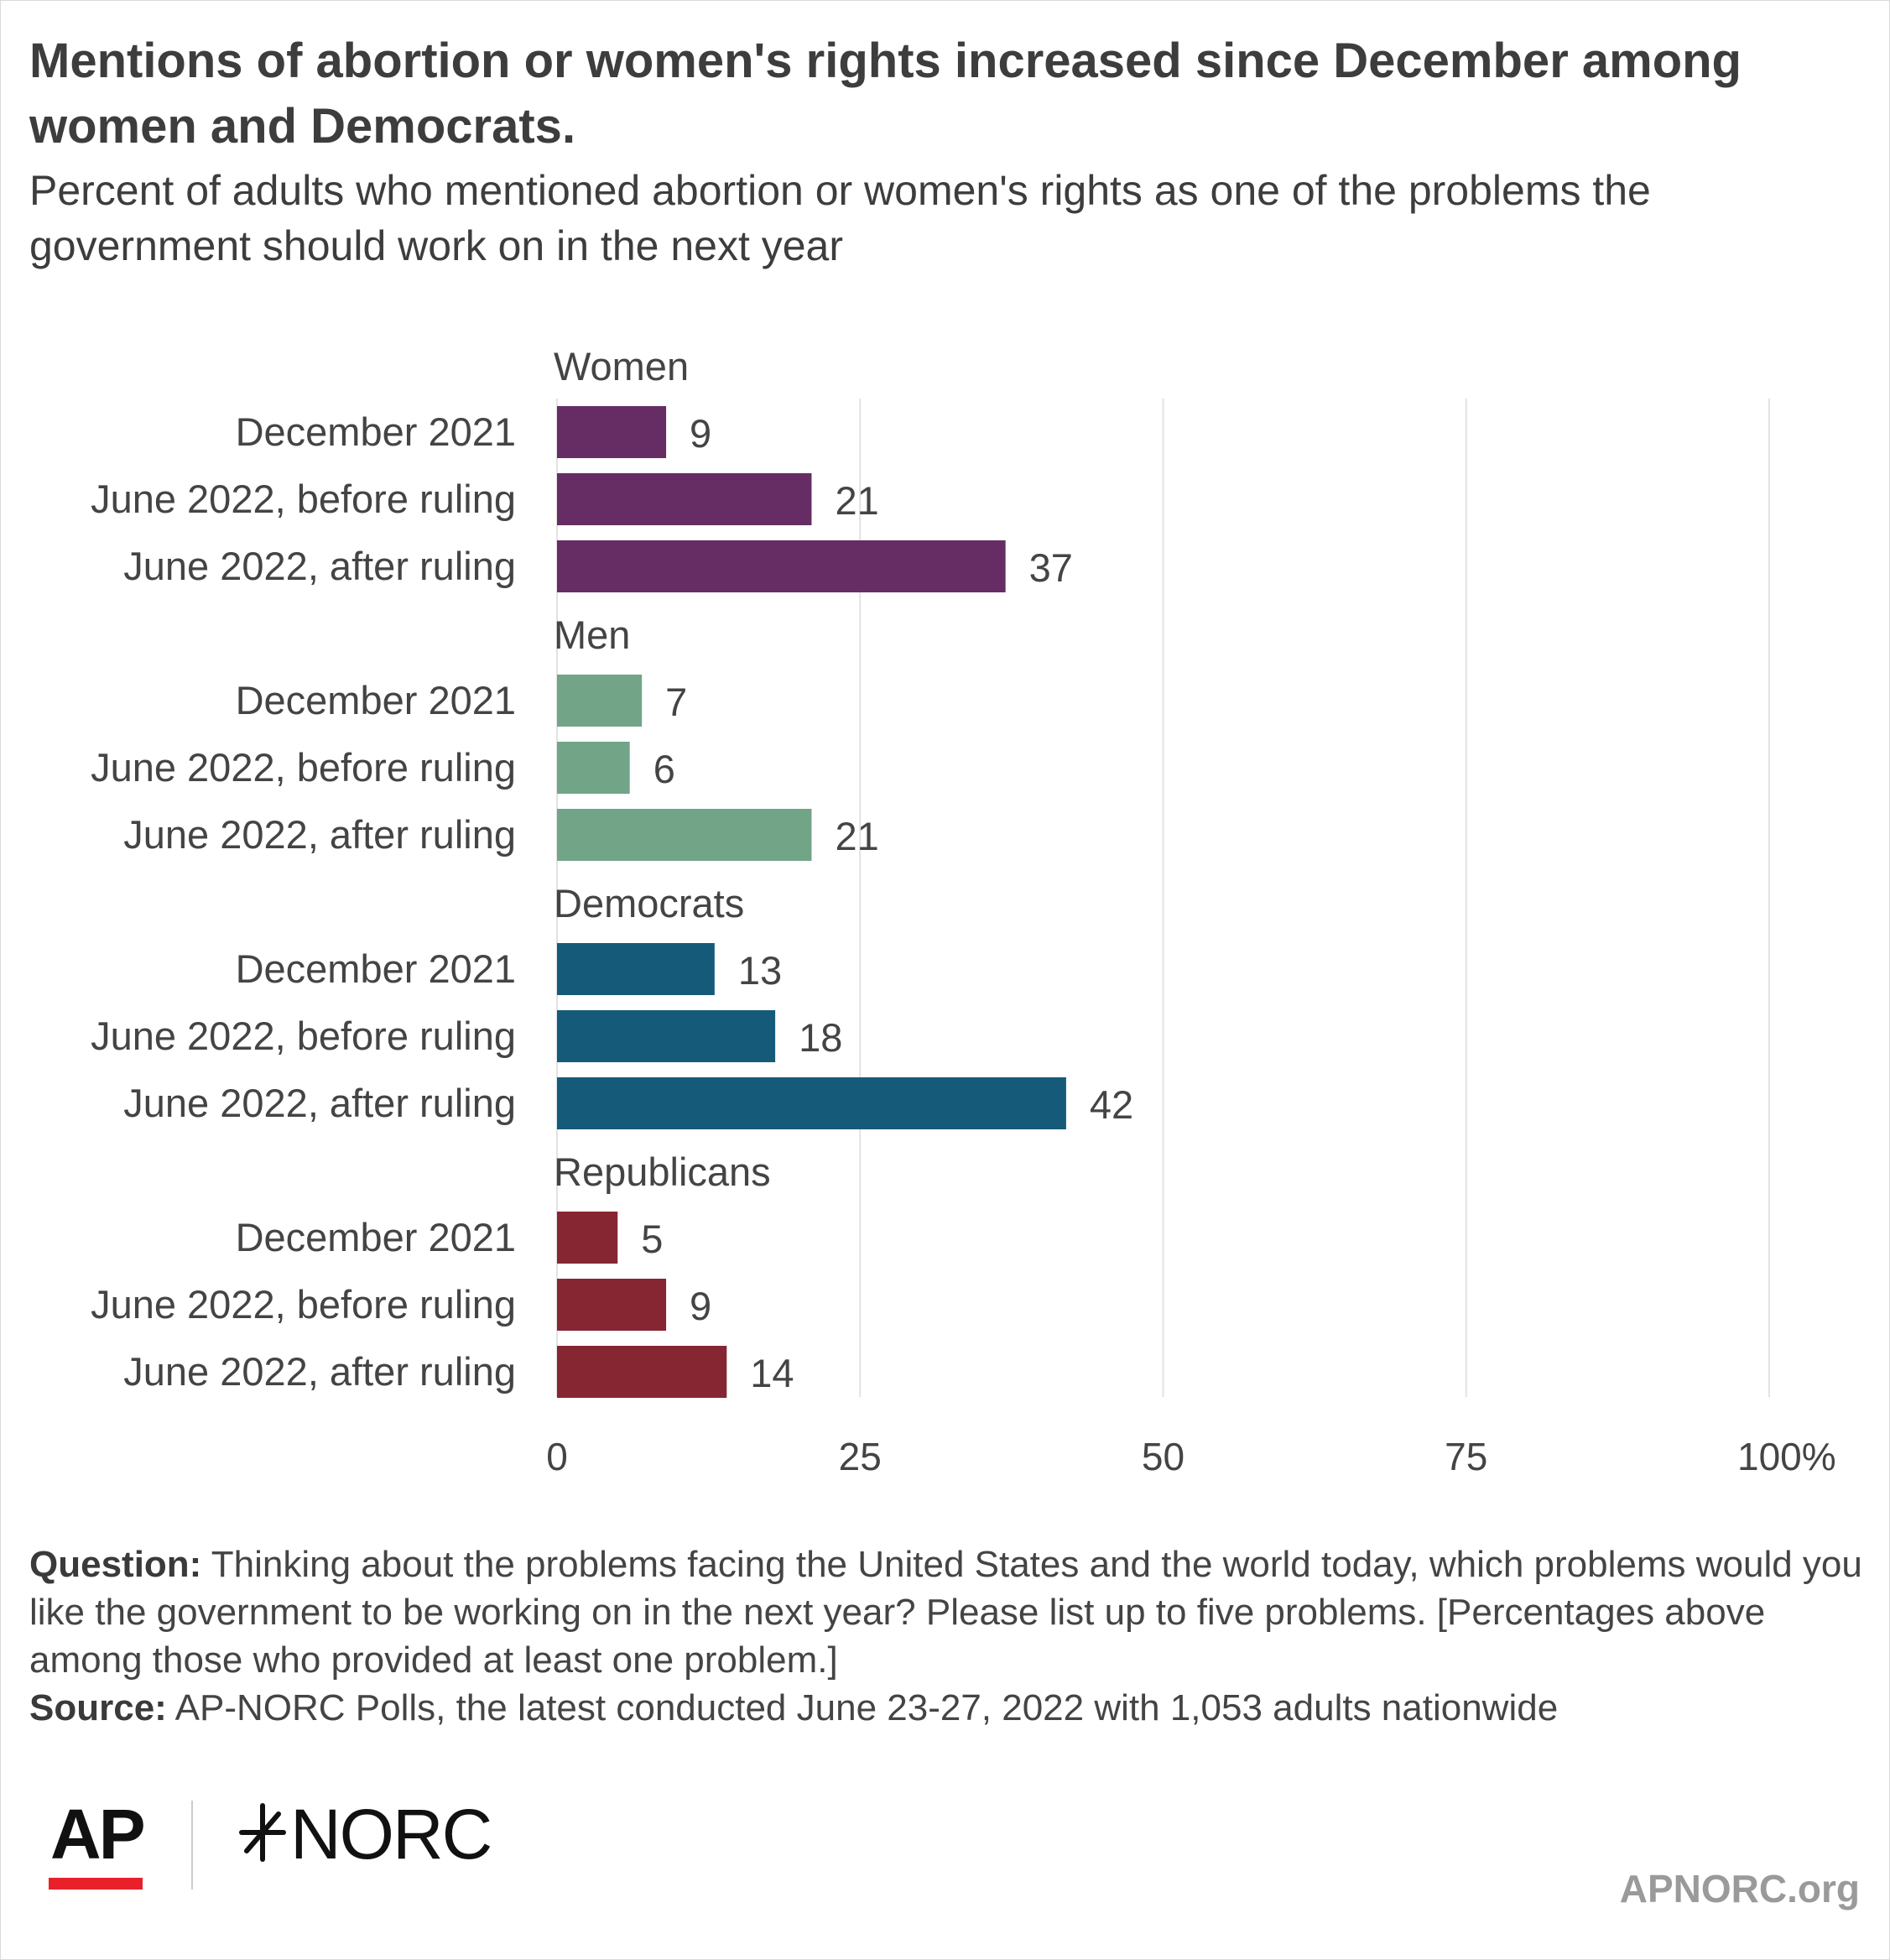 The image size is (1890, 1960). What do you see at coordinates (98, 1708) in the screenshot?
I see `source-label: Source:` at bounding box center [98, 1708].